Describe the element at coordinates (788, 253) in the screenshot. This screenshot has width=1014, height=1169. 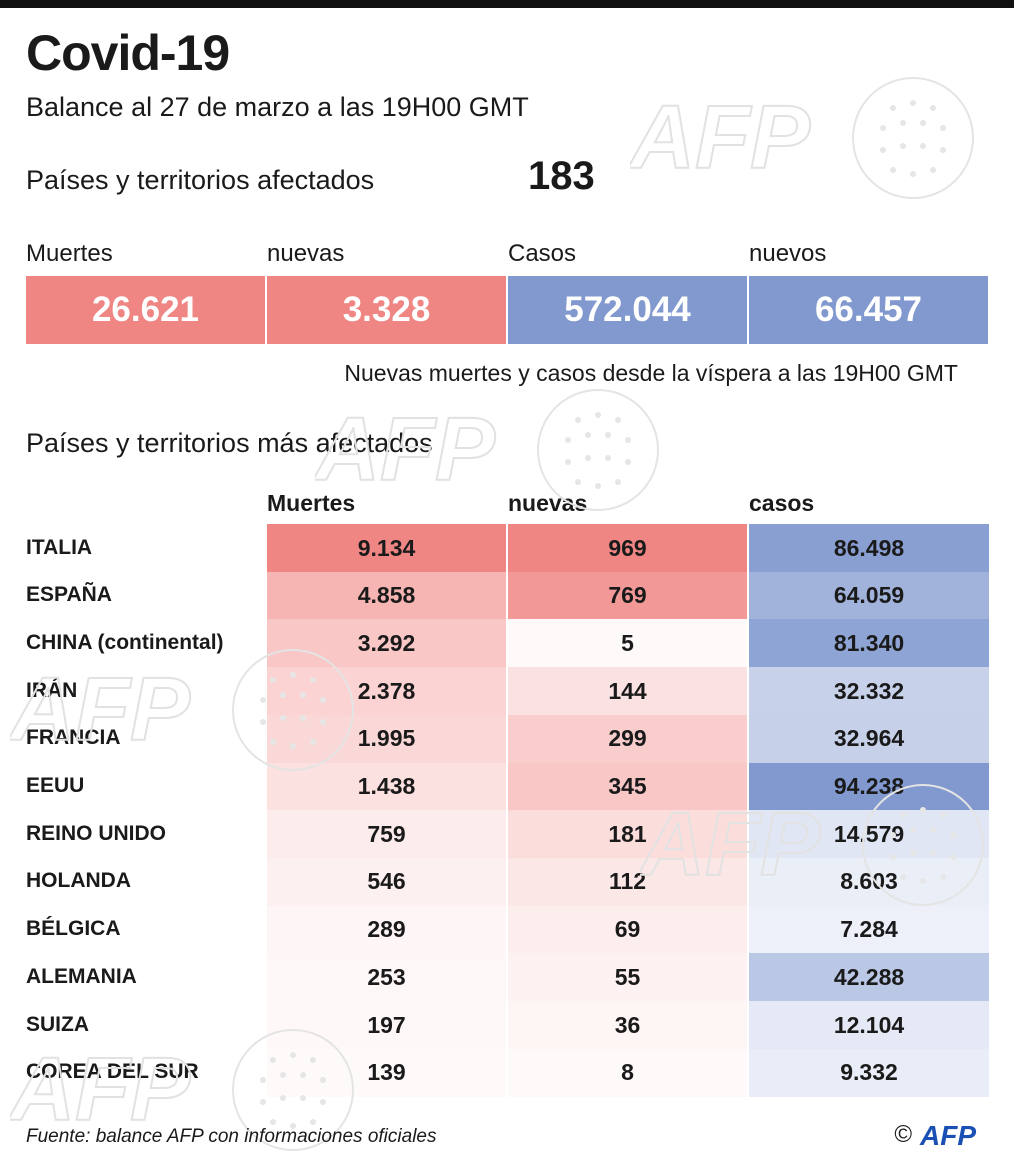
I see `summary-label-new-cases: nuevos` at that location.